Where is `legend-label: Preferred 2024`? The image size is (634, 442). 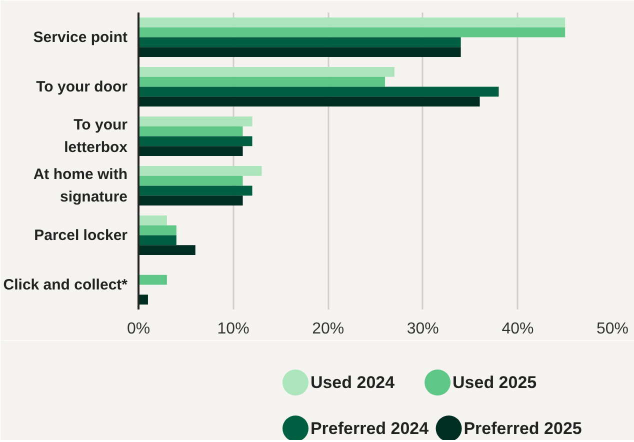
legend-label: Preferred 2024 is located at coordinates (370, 428).